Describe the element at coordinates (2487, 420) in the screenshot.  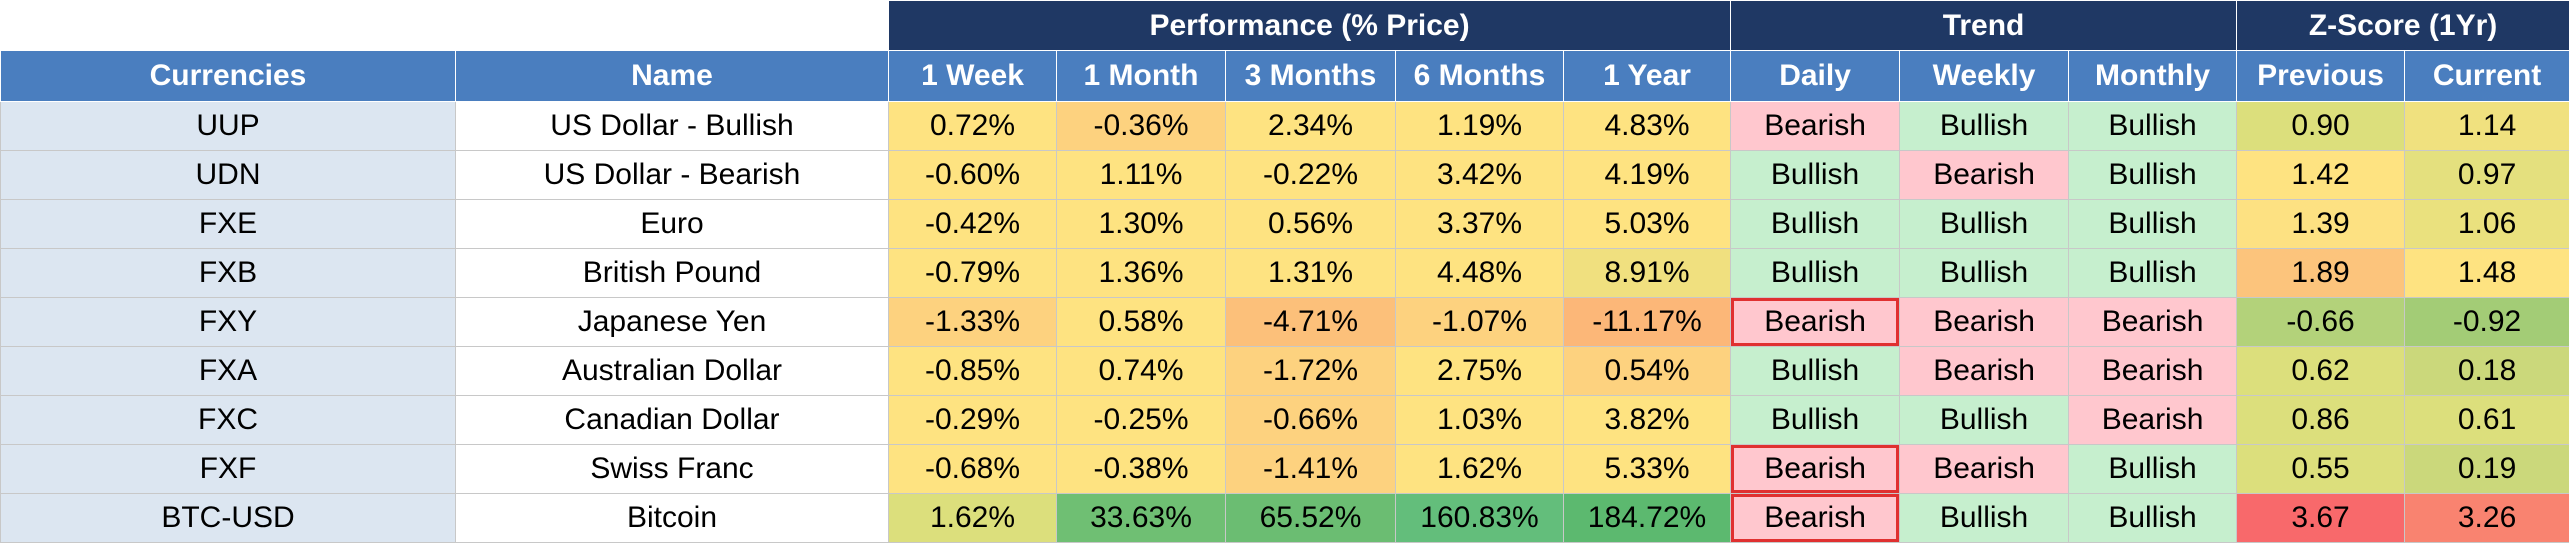
I see `zscore-current-cell: 0.61` at that location.